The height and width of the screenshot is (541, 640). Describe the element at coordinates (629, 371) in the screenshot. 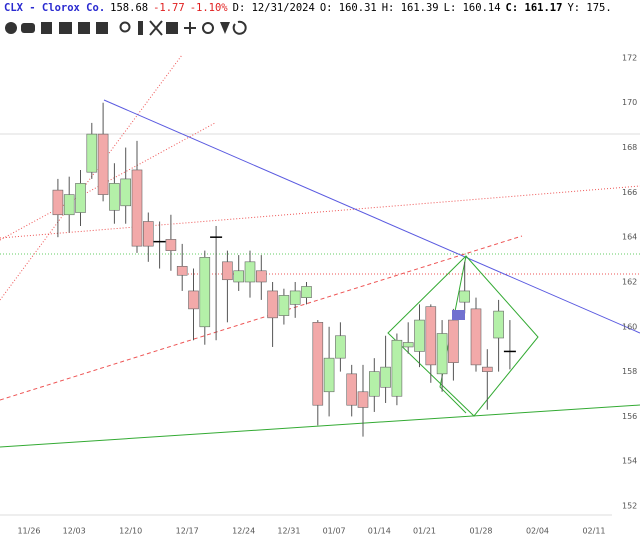

I see `y-tick-label: 158` at that location.